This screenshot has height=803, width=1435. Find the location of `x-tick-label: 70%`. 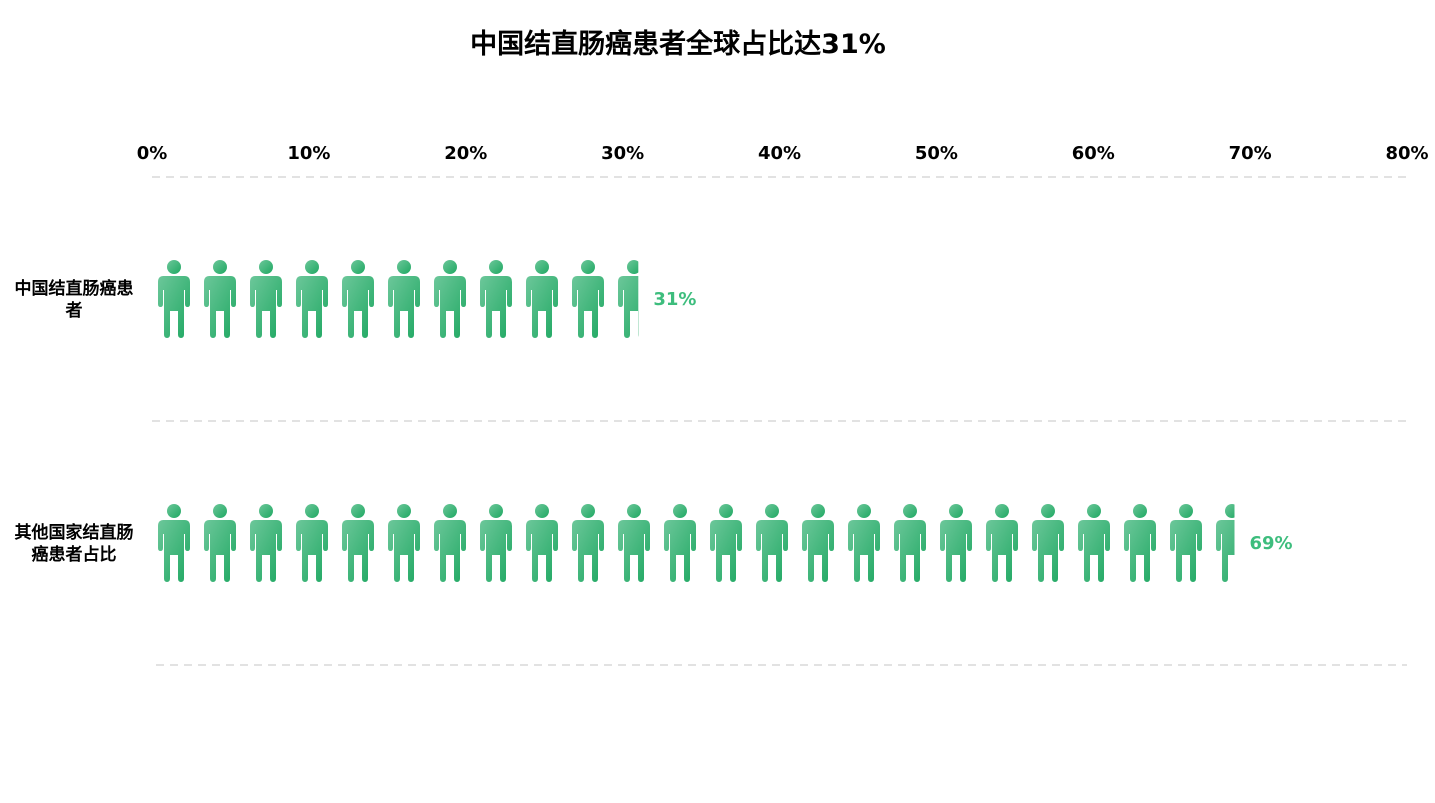

x-tick-label: 70% is located at coordinates (1250, 153).